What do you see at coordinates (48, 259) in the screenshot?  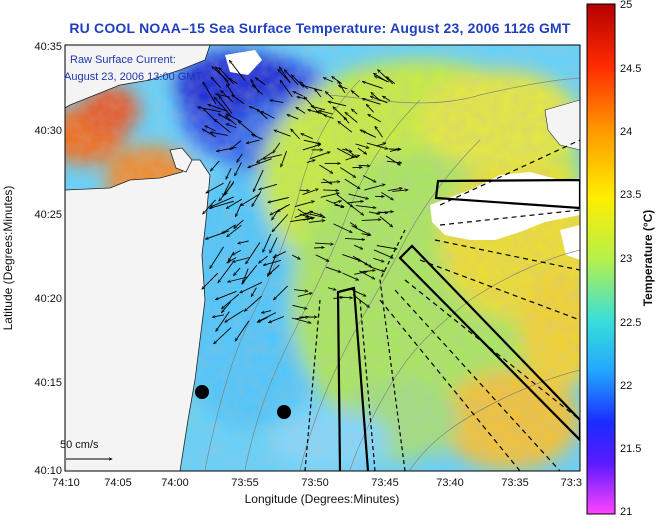 I see `y-axis-ticks: 40:35 40:30 40:25 40:20 40:15 40:10` at bounding box center [48, 259].